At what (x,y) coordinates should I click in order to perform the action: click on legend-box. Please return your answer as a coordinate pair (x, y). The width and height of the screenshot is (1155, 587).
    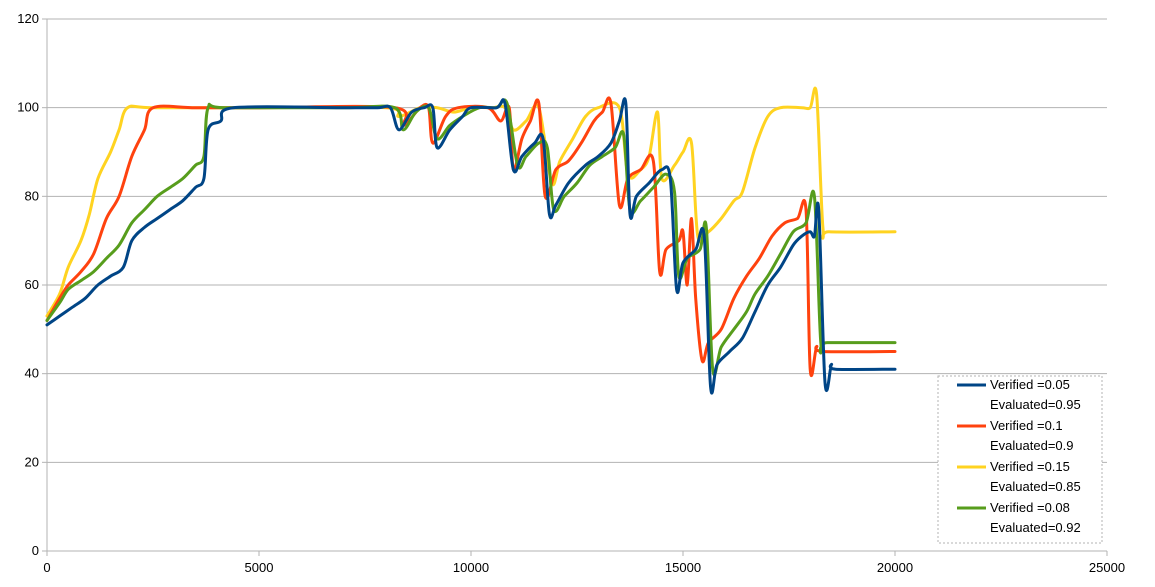
    Looking at the image, I should click on (1020, 459).